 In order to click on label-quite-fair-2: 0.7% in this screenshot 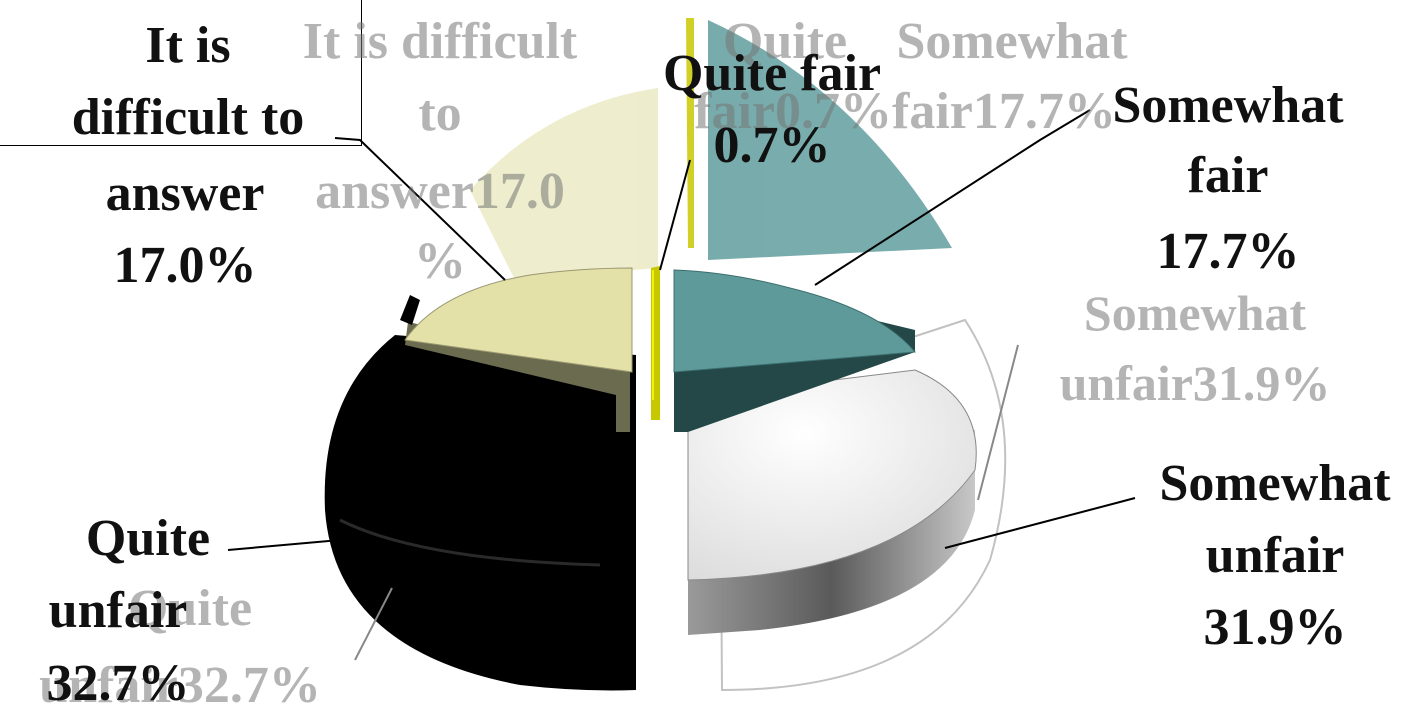, I will do `click(772, 145)`.